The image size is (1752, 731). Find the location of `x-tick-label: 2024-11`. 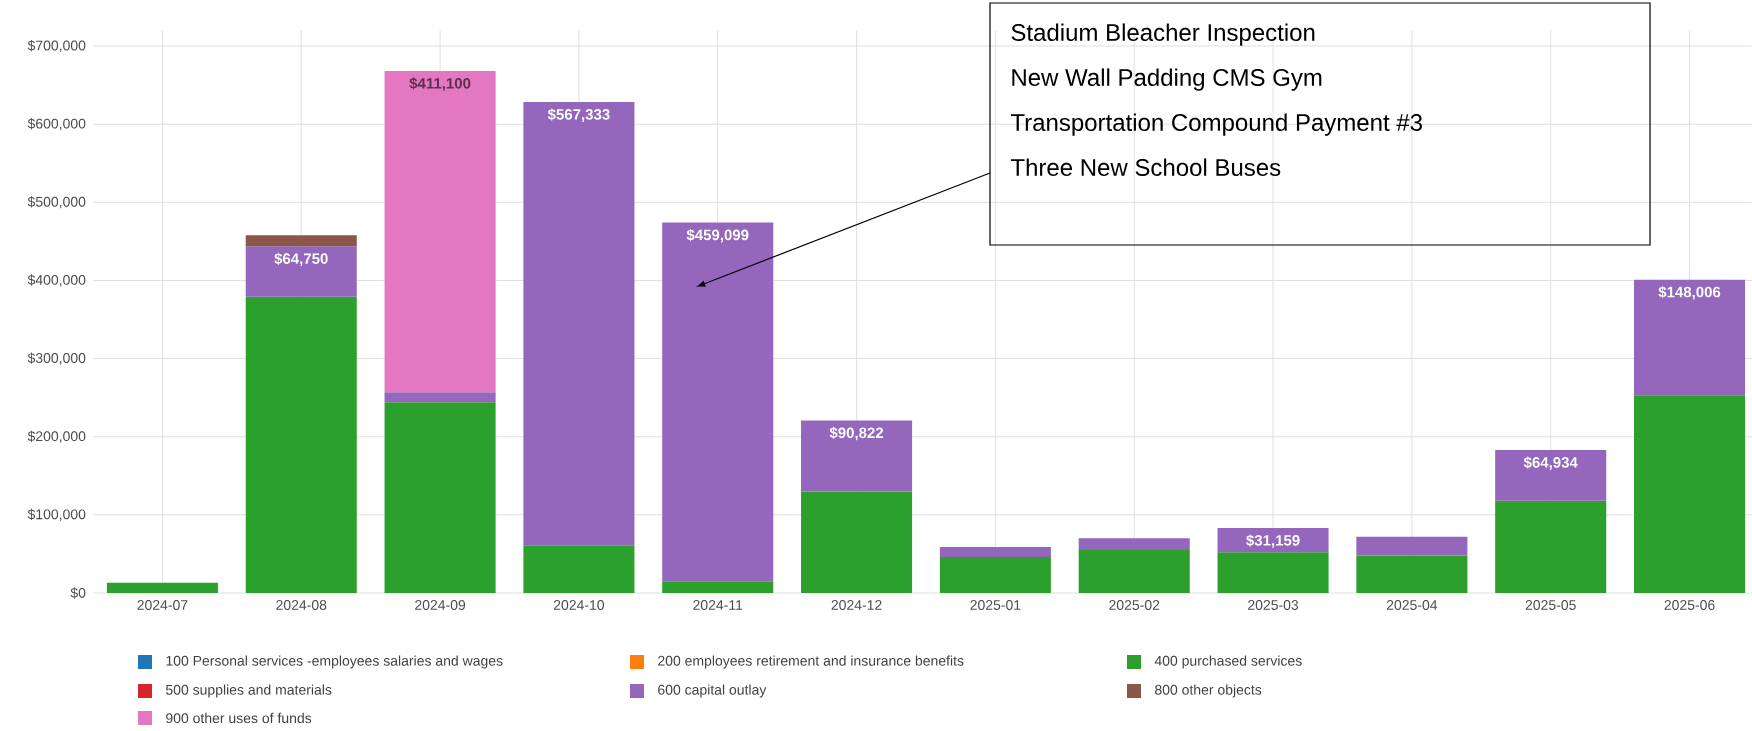

x-tick-label: 2024-11 is located at coordinates (718, 605).